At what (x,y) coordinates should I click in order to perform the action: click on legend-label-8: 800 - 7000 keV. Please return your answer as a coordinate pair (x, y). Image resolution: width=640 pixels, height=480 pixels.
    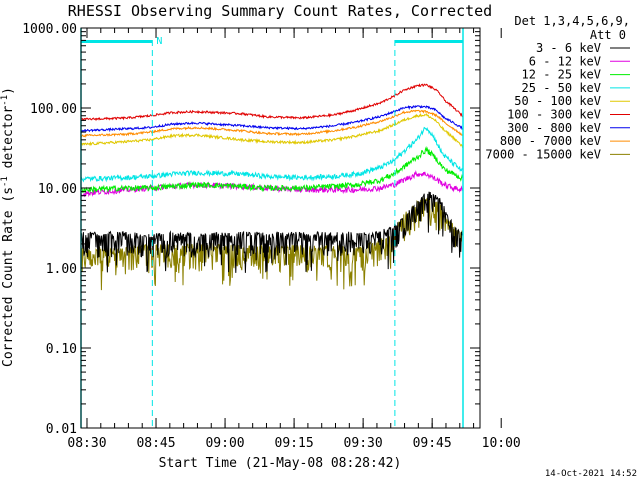
    Looking at the image, I should click on (550, 141).